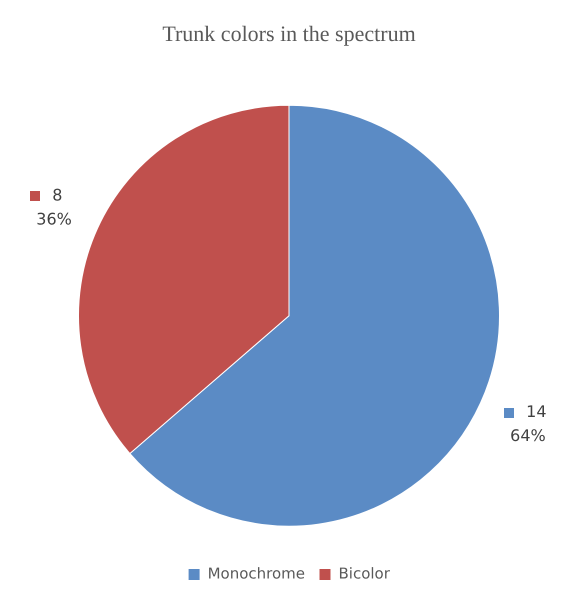  I want to click on legend-label: Monochrome, so click(257, 573).